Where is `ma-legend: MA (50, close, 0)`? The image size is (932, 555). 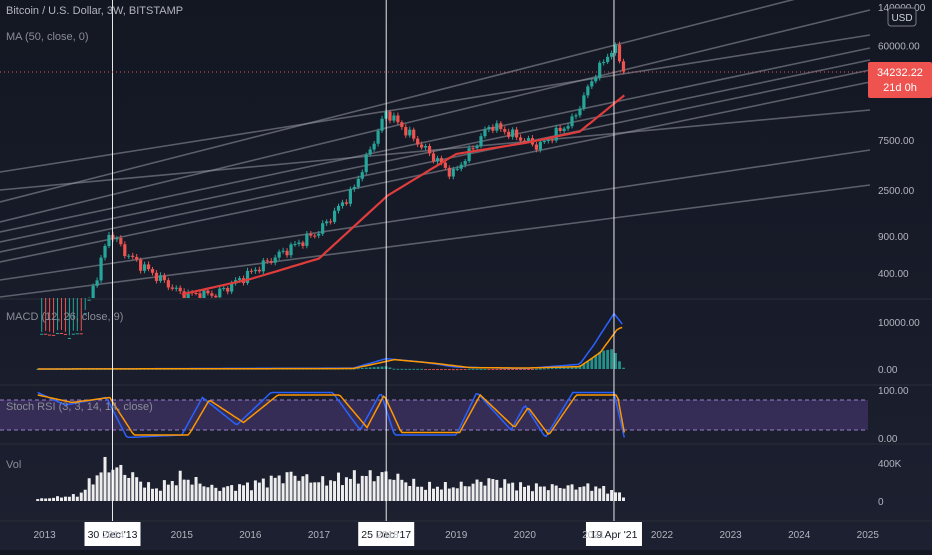 ma-legend: MA (50, close, 0) is located at coordinates (47, 37).